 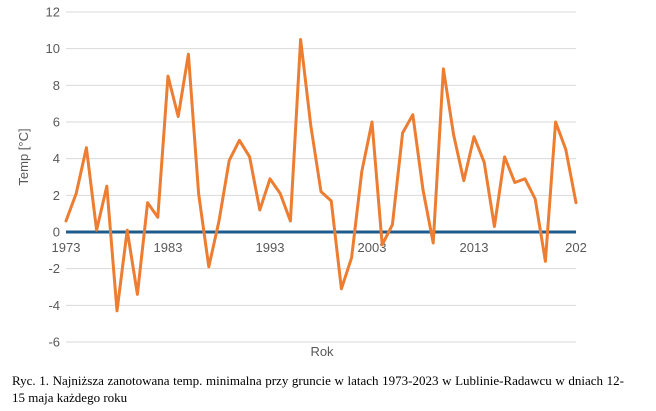 What do you see at coordinates (576, 247) in the screenshot?
I see `x-tick-label: 202` at bounding box center [576, 247].